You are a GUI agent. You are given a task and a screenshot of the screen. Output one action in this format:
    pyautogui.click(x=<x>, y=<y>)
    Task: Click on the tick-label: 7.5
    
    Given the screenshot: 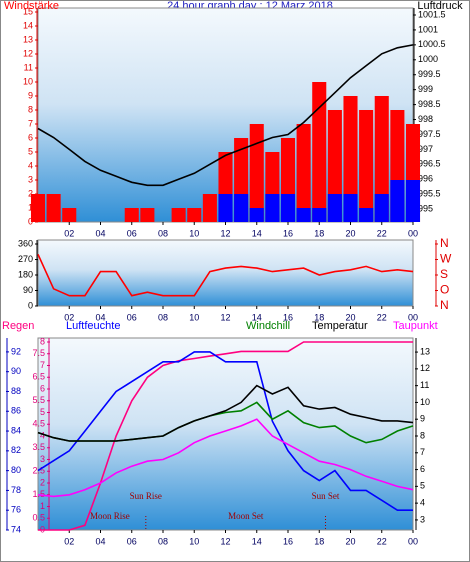 What is the action you would take?
    pyautogui.click(x=38, y=353)
    